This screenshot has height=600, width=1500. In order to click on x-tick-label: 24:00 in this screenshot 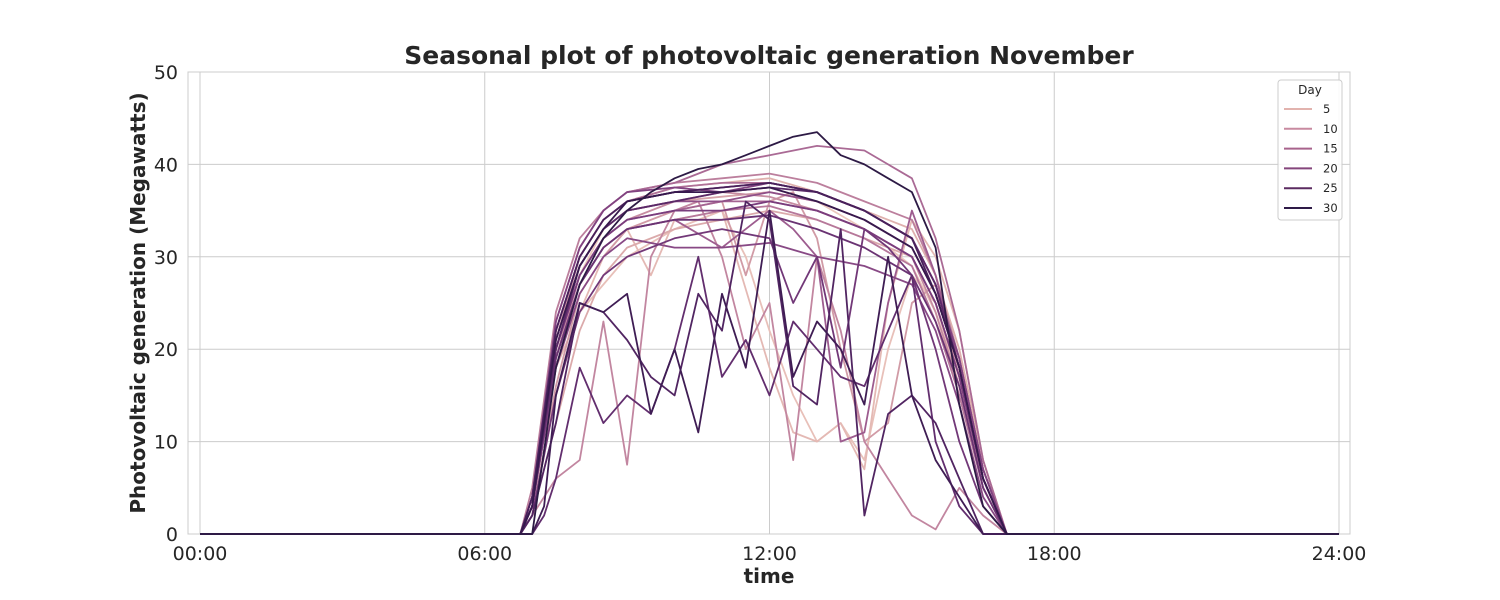, I will do `click(1339, 554)`.